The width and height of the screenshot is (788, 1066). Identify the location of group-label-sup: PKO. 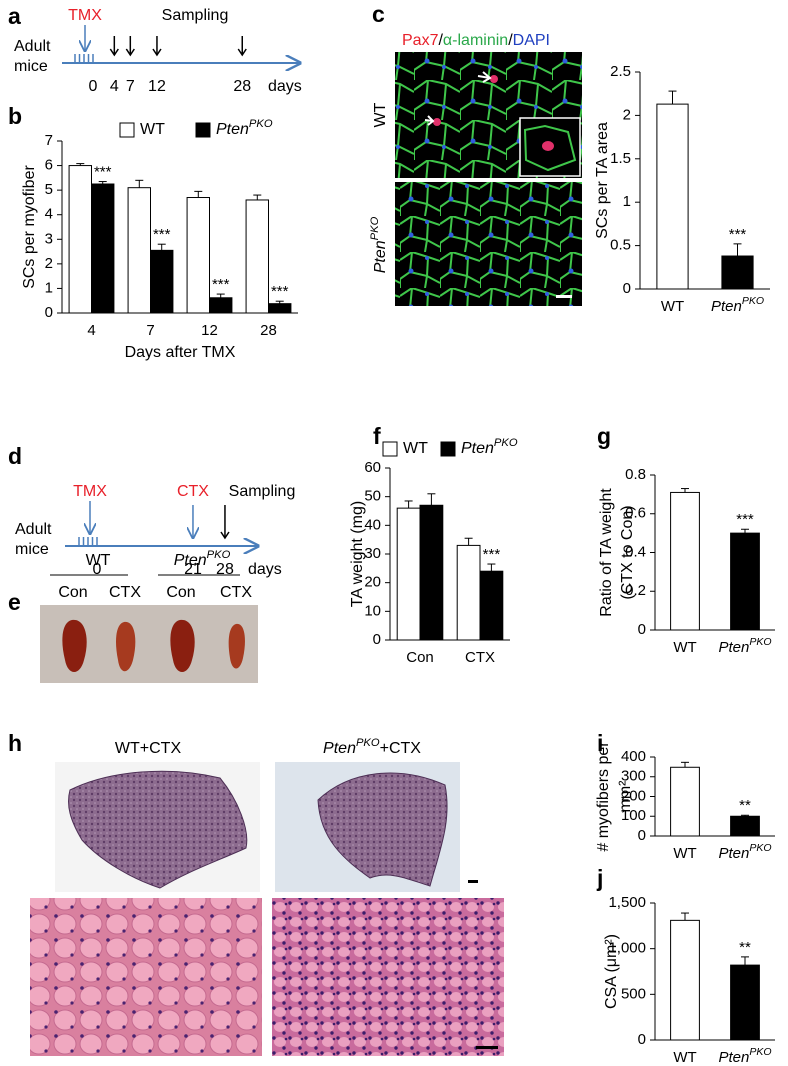
(219, 555).